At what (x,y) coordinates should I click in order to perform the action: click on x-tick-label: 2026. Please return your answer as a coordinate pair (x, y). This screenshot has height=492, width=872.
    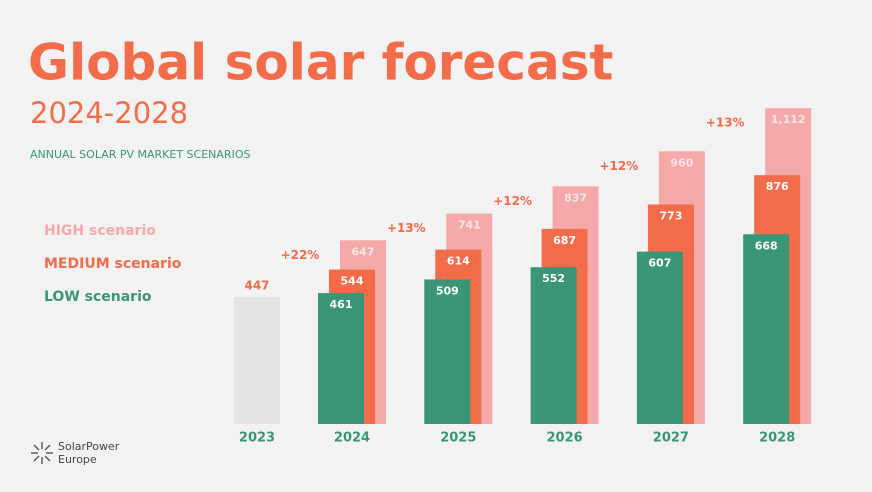
    Looking at the image, I should click on (565, 438).